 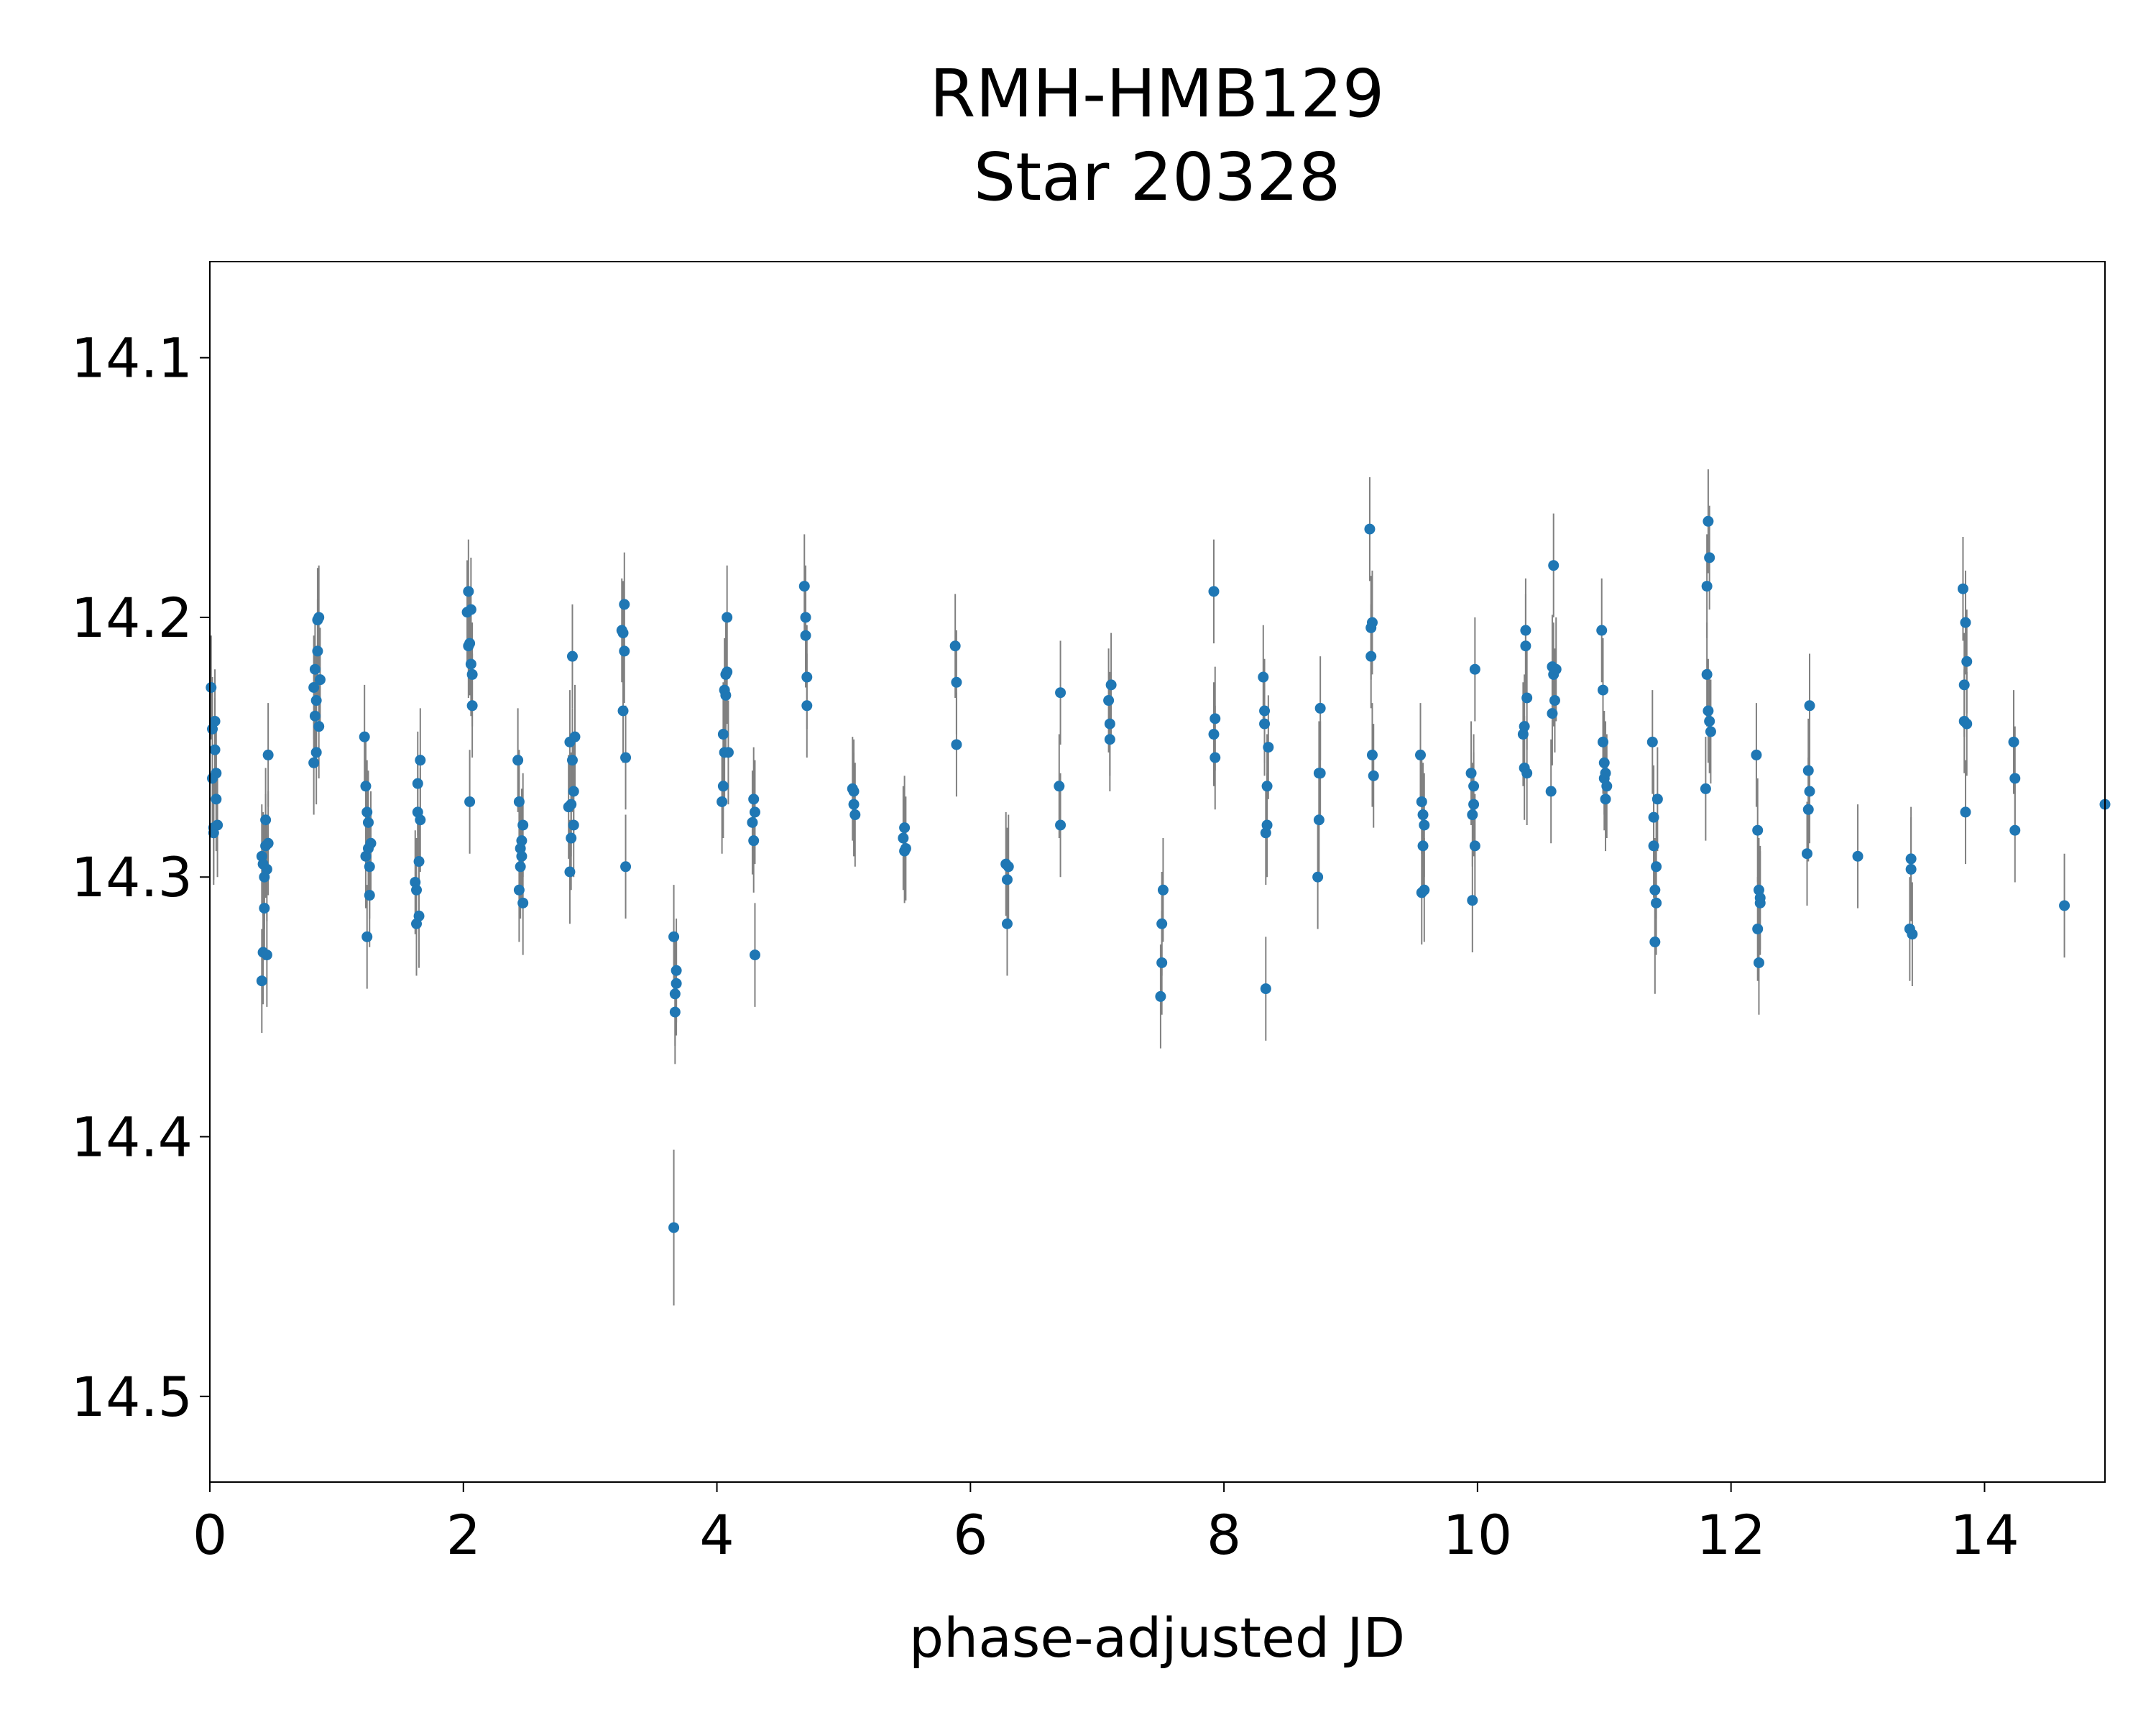 What do you see at coordinates (1106, 1524) in the screenshot?
I see `x-axis: 0 2 4 6 8 10 12 14` at bounding box center [1106, 1524].